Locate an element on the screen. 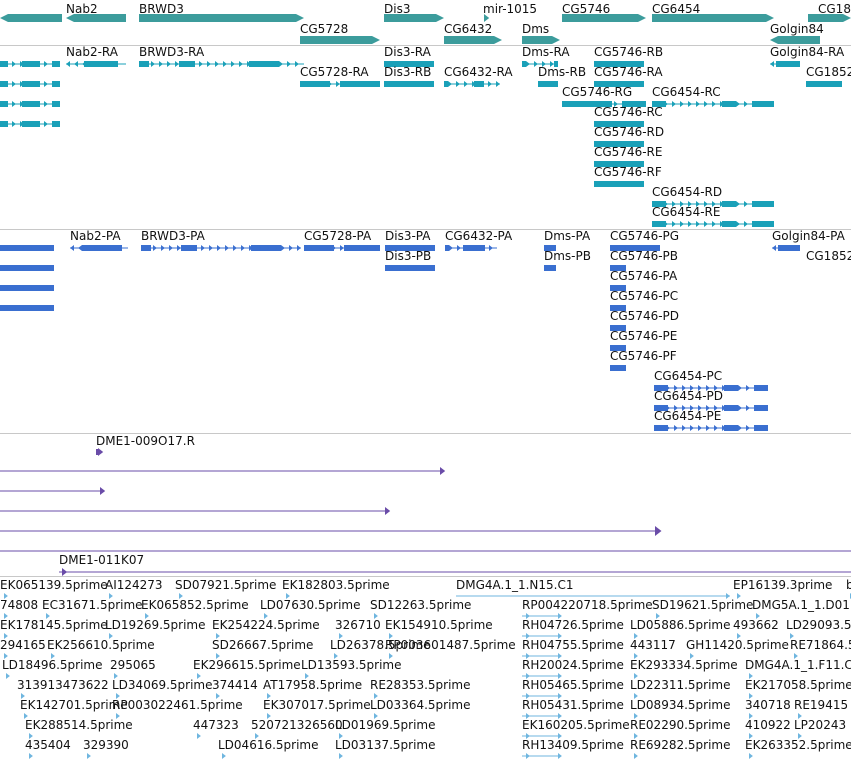  transcript-label-cg5746-rg: CG5746-RG is located at coordinates (597, 92).